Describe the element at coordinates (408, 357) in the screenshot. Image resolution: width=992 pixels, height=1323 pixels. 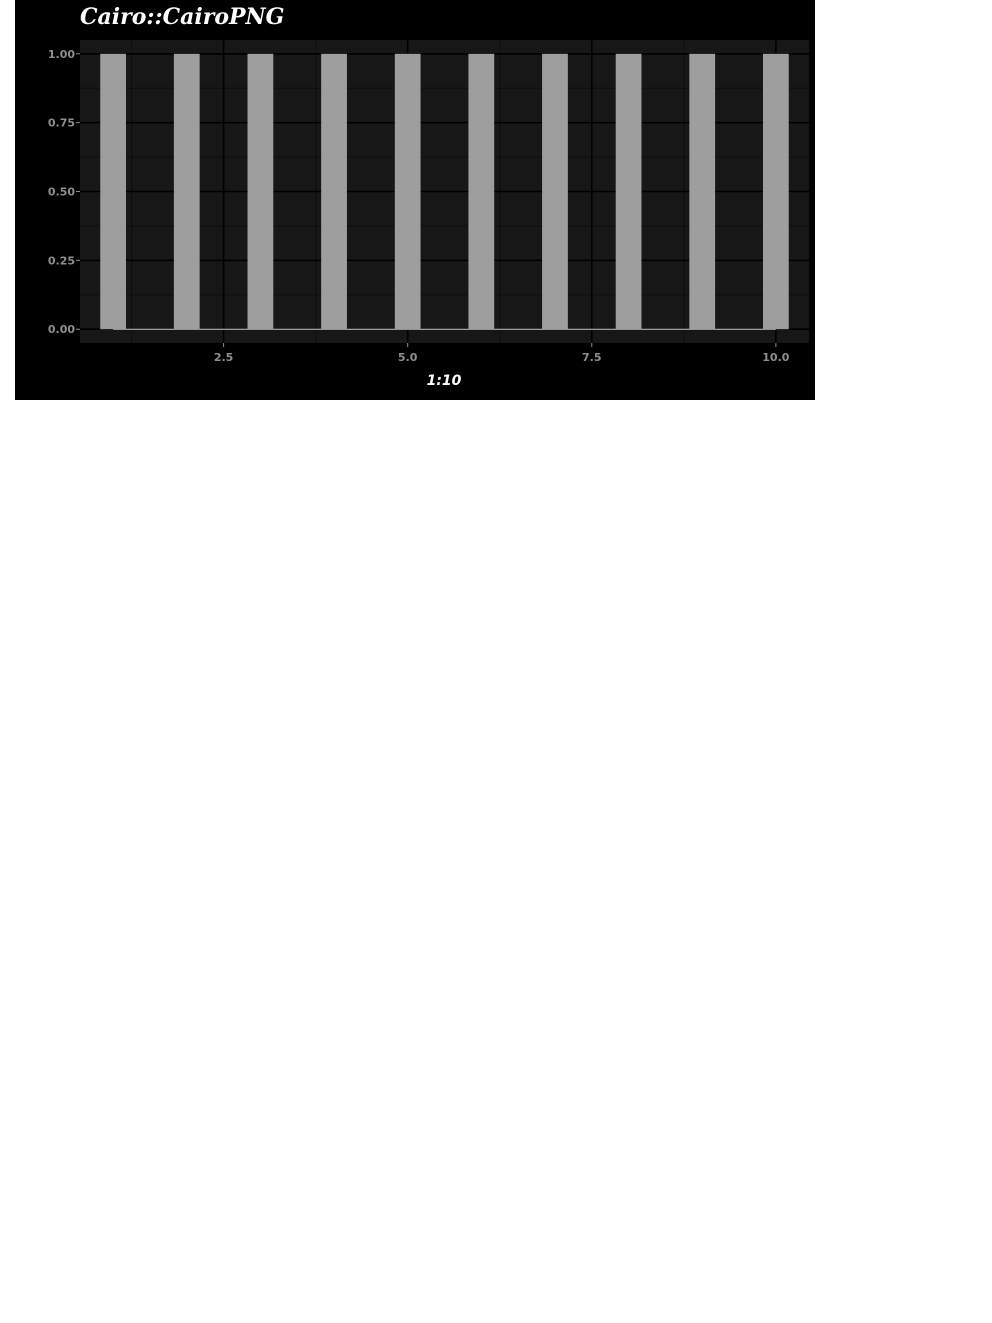
I see `x-tick-label: 5.0` at that location.